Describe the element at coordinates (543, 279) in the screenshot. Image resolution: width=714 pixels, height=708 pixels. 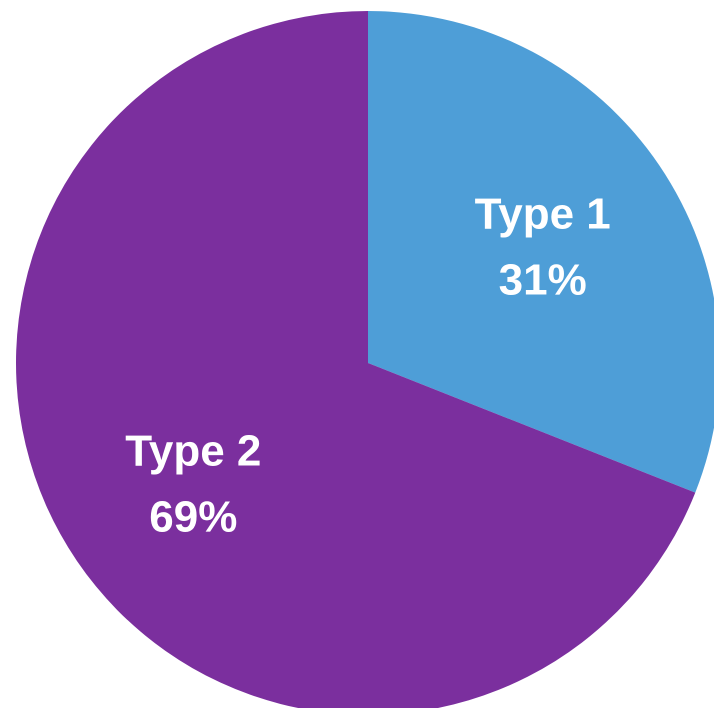
I see `slice-percent: 31%` at that location.